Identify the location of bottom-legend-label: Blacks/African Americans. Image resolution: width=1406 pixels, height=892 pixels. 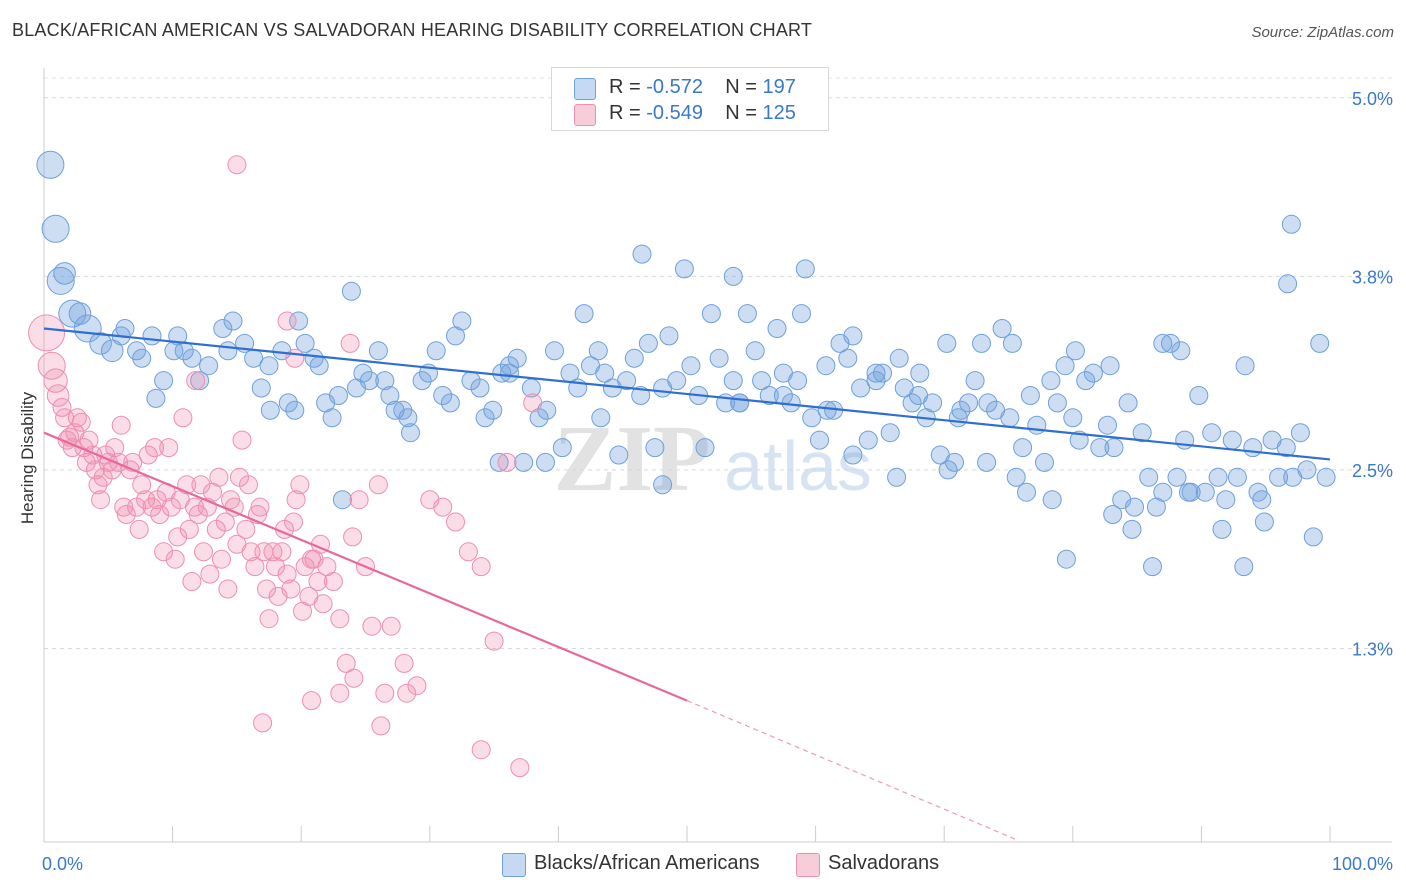
(647, 863).